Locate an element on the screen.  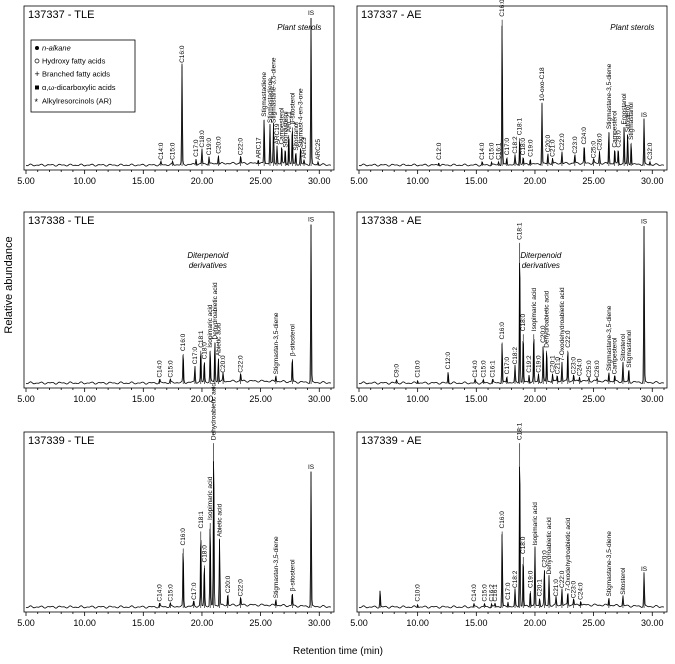
peak-label: ARC19 is located at coordinates (277, 133).